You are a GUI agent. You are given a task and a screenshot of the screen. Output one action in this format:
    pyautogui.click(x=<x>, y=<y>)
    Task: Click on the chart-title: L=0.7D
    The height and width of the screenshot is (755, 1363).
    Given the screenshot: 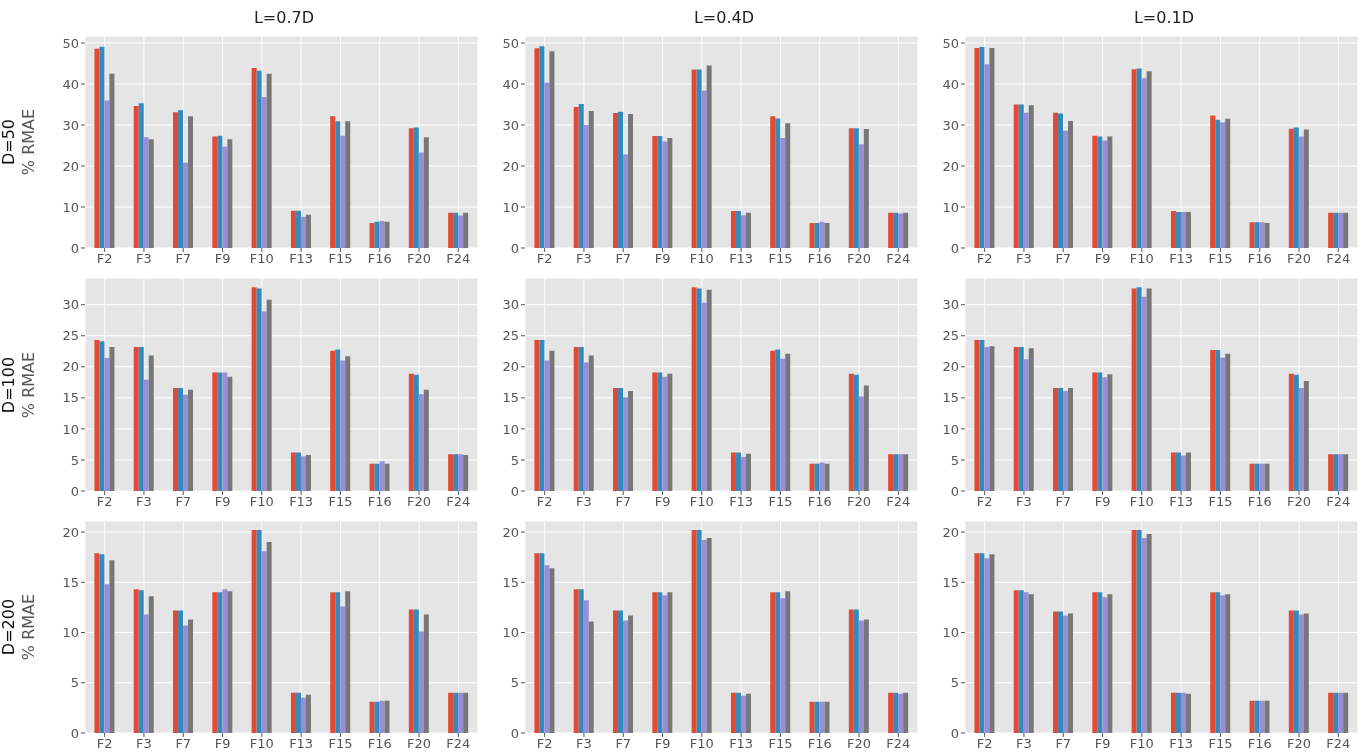 What is the action you would take?
    pyautogui.click(x=284, y=17)
    